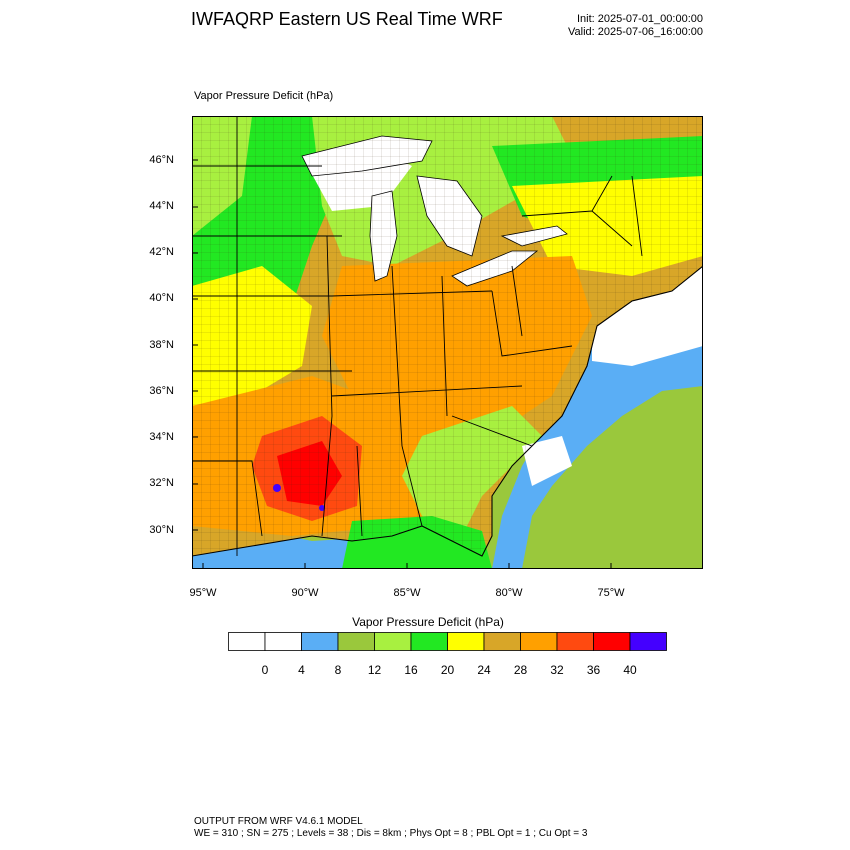  Describe the element at coordinates (161, 252) in the screenshot. I see `lat-label-42n: 42°N` at that location.